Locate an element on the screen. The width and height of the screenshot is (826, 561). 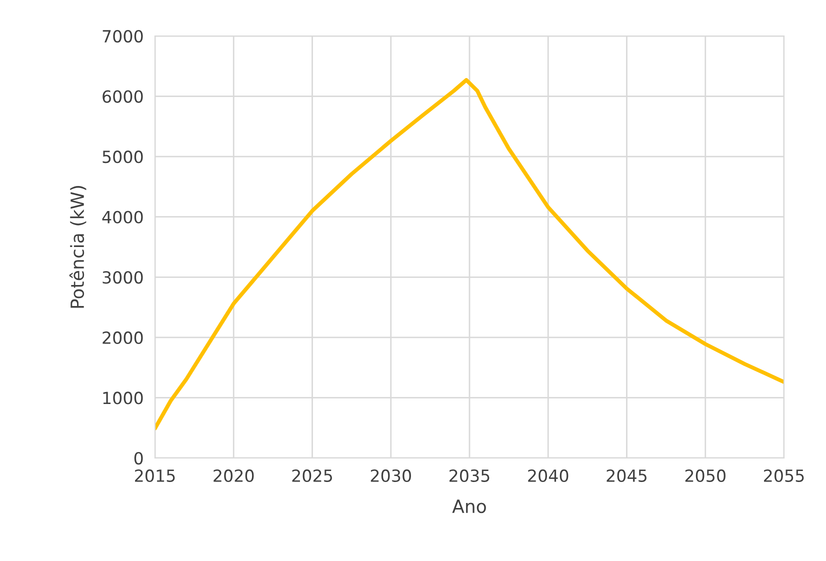
x-tick-label: 2035 is located at coordinates (470, 475).